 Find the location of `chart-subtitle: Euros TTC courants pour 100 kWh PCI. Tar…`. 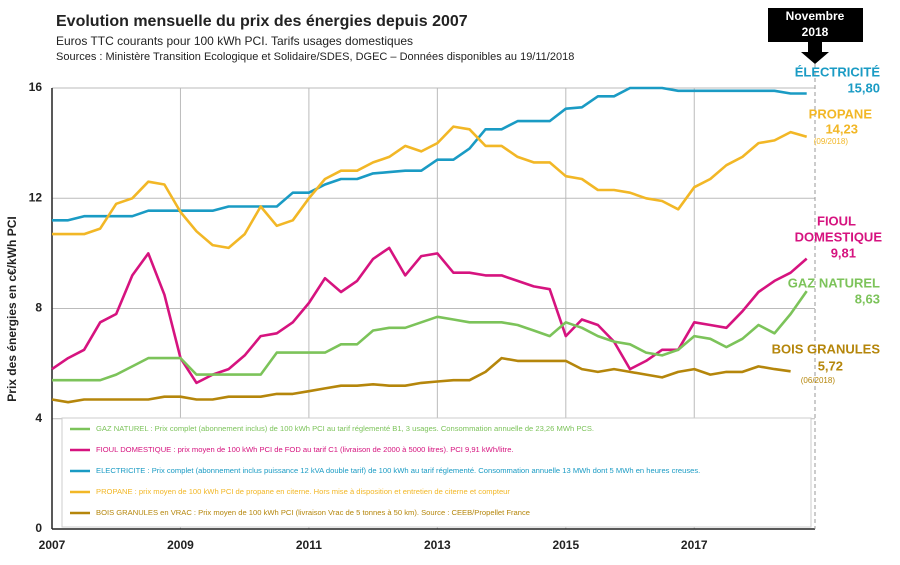

chart-subtitle: Euros TTC courants pour 100 kWh PCI. Tar… is located at coordinates (234, 41).